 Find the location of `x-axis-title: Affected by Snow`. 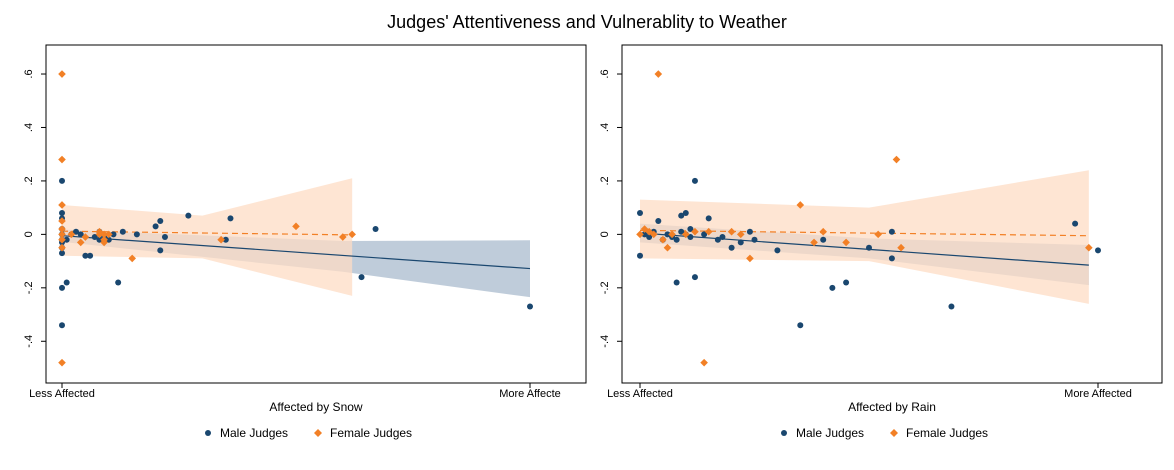

x-axis-title: Affected by Snow is located at coordinates (316, 407).